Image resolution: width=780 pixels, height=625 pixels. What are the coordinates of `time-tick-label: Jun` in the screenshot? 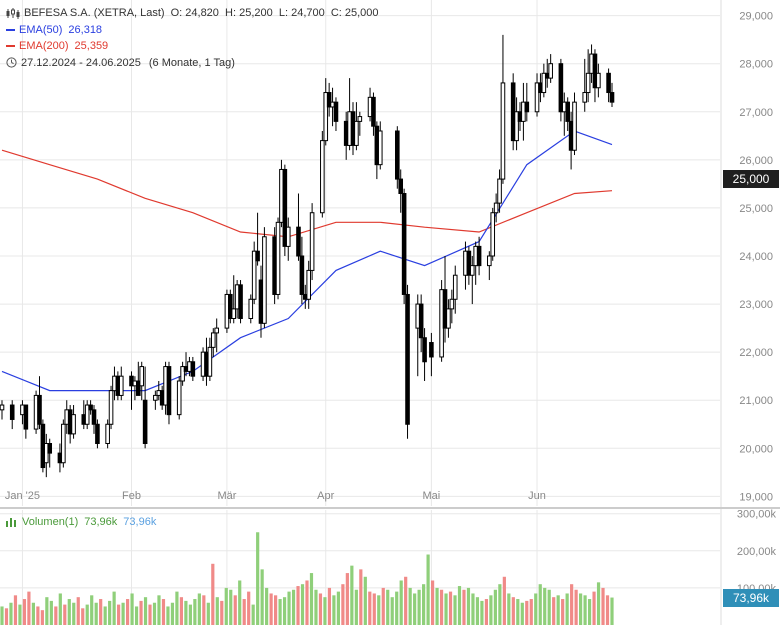 It's located at (537, 496).